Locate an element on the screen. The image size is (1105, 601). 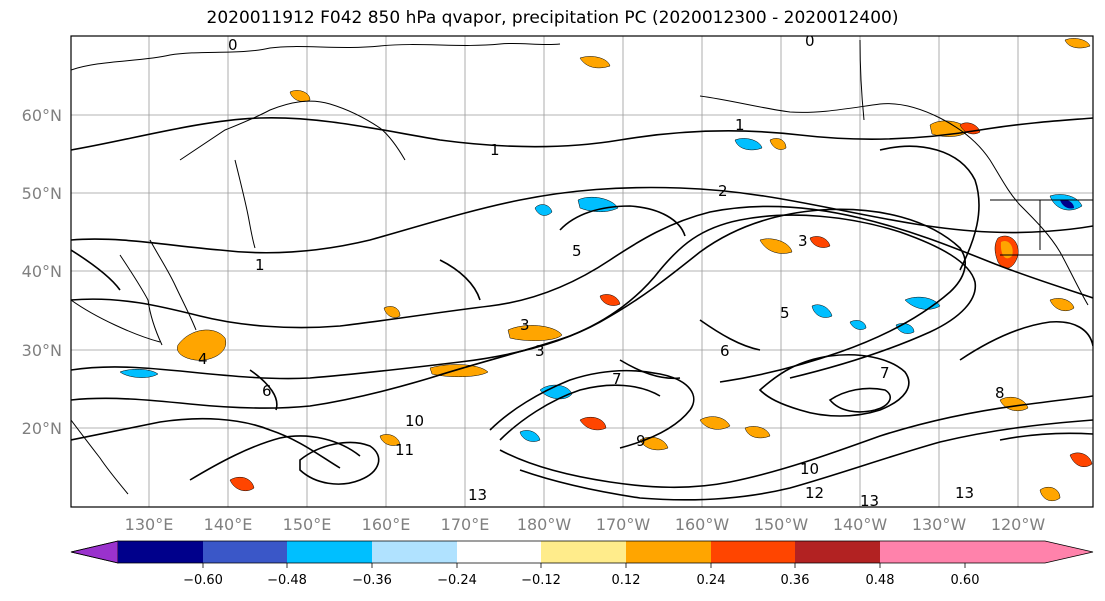
colorbar-tick-label: 0.24 is located at coordinates (711, 580).